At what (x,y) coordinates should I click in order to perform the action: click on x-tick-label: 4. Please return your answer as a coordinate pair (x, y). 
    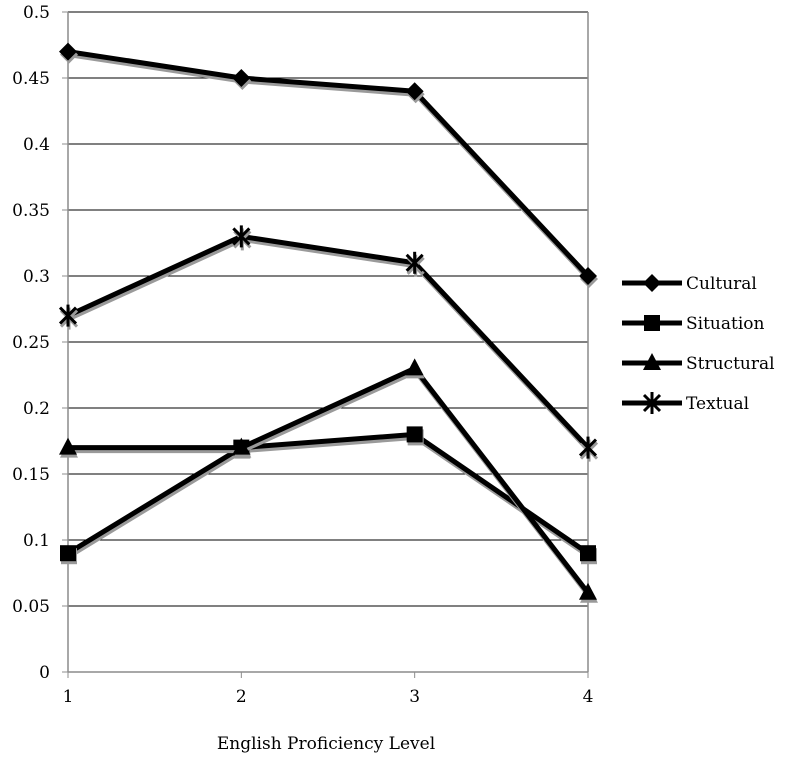
    Looking at the image, I should click on (588, 697).